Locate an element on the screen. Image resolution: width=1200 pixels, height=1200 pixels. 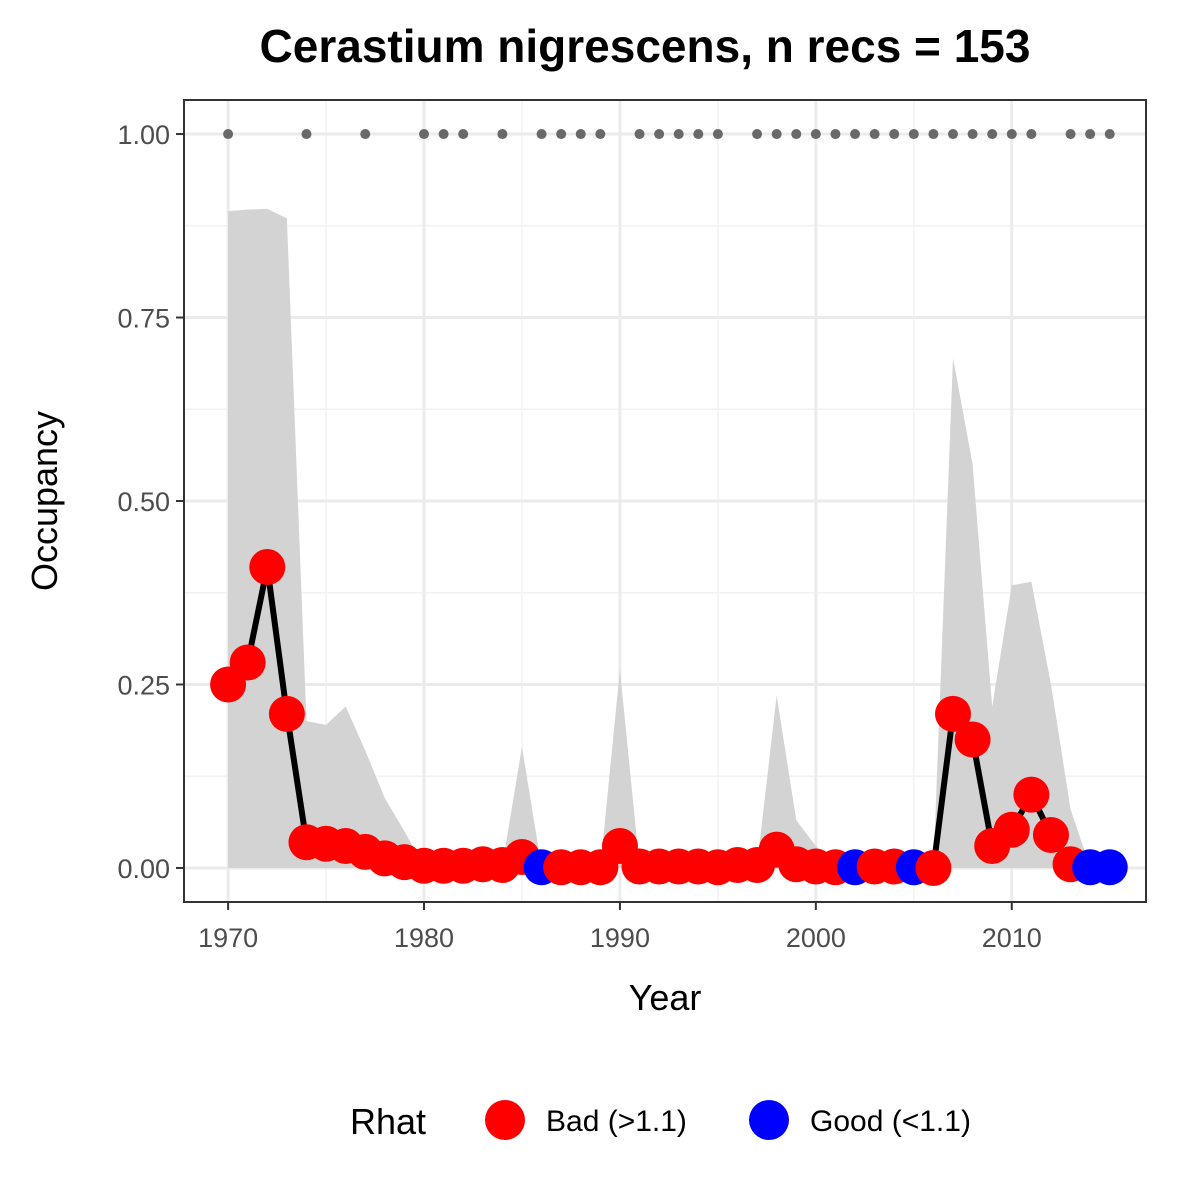
legend: Rhat Bad (>1.1) Good (<1.1) is located at coordinates (660, 1121).